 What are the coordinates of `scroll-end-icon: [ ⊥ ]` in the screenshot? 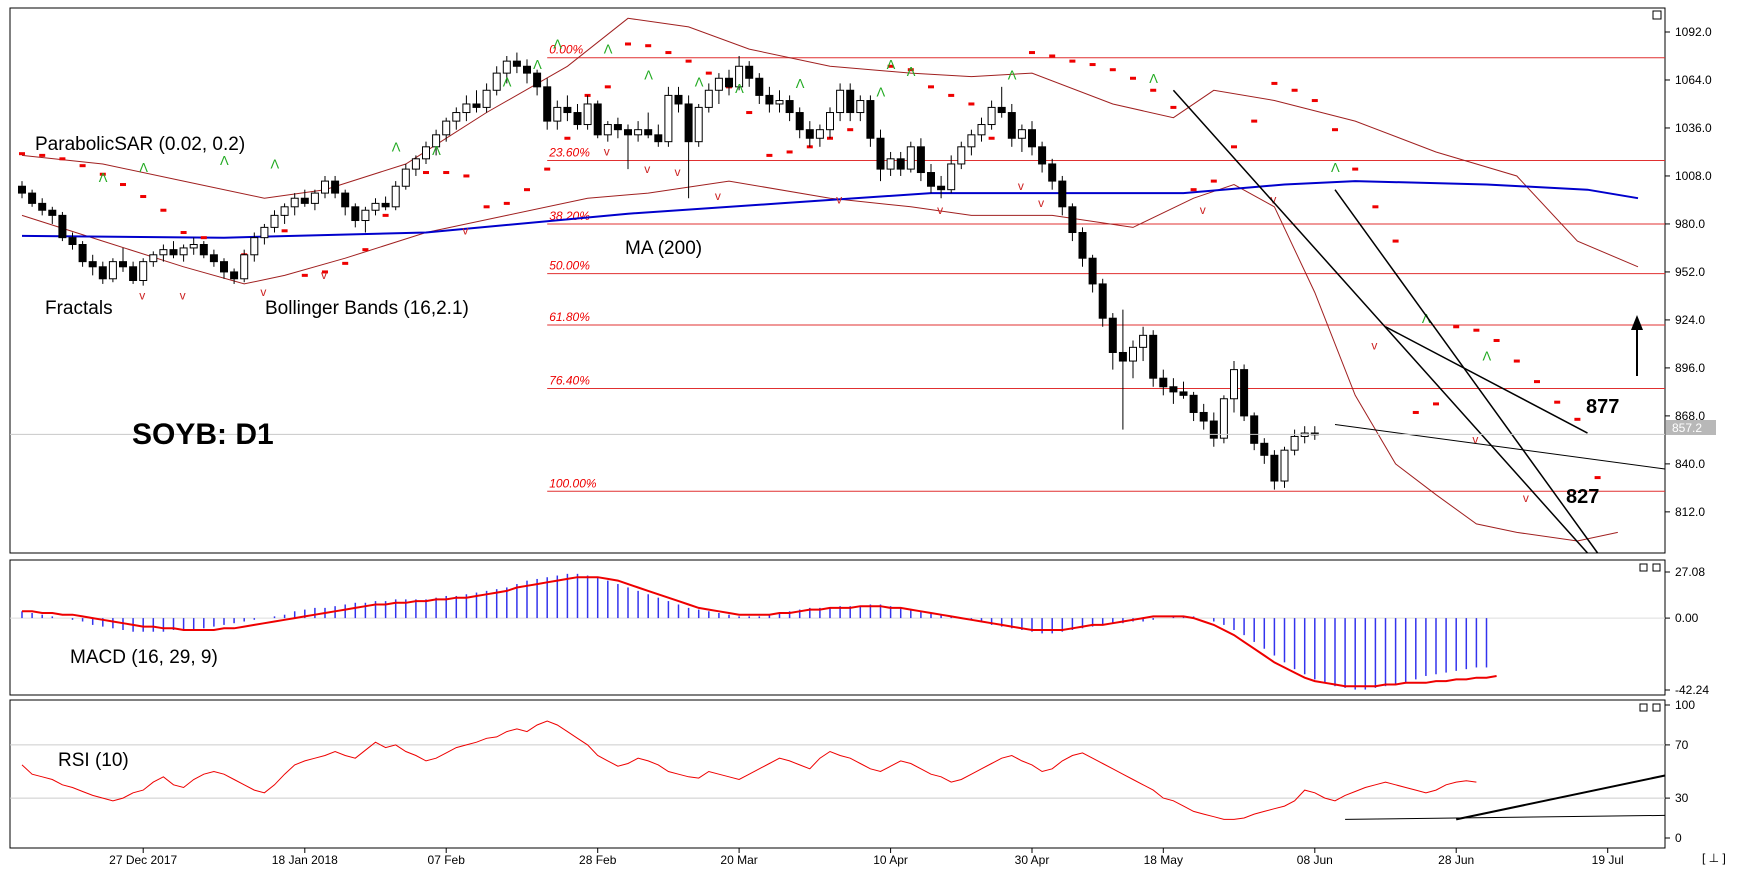 It's located at (1714, 858).